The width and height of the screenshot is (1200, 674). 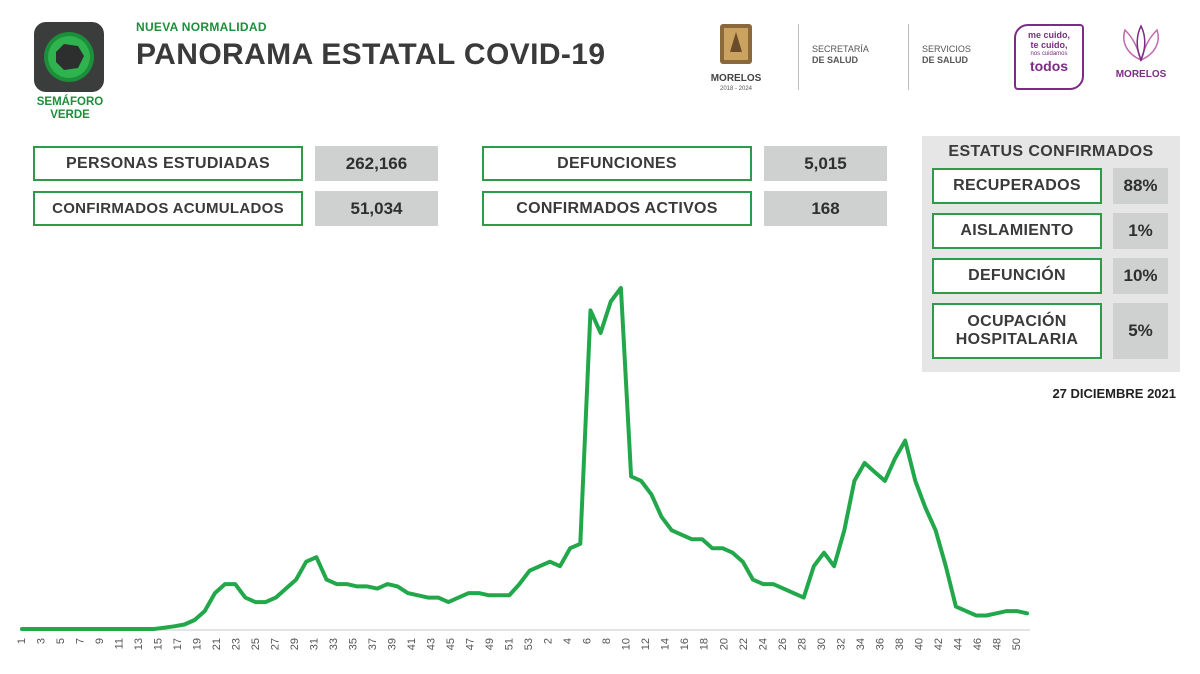 What do you see at coordinates (100, 641) in the screenshot?
I see `x-tick-label: 9` at bounding box center [100, 641].